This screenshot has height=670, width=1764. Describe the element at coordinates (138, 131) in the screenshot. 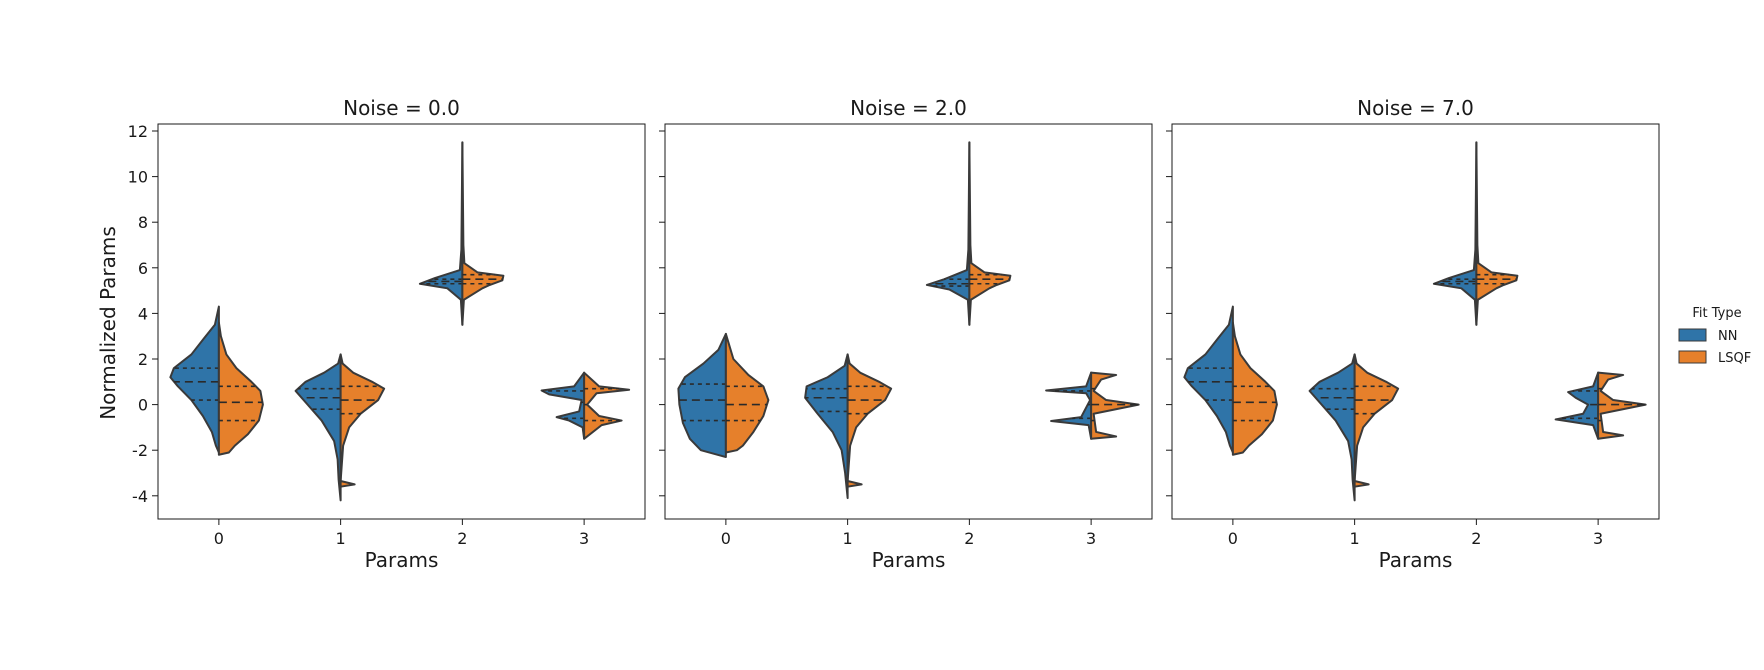

I see `y-tick-label: 12` at that location.